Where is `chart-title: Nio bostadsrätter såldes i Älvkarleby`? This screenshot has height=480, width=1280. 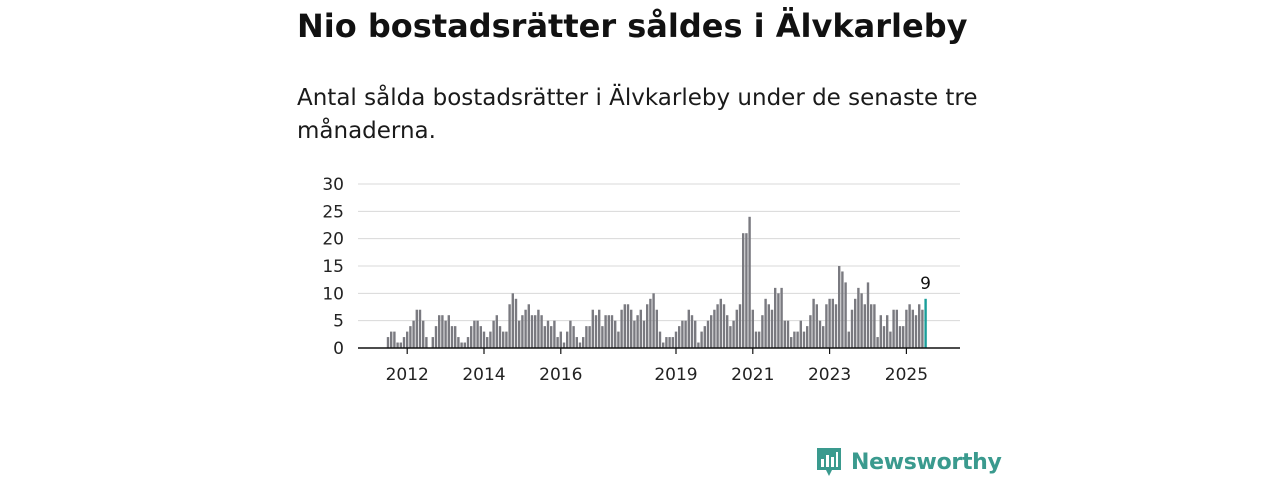
chart-title: Nio bostadsrätter såldes i Älvkarleby is located at coordinates (632, 26).